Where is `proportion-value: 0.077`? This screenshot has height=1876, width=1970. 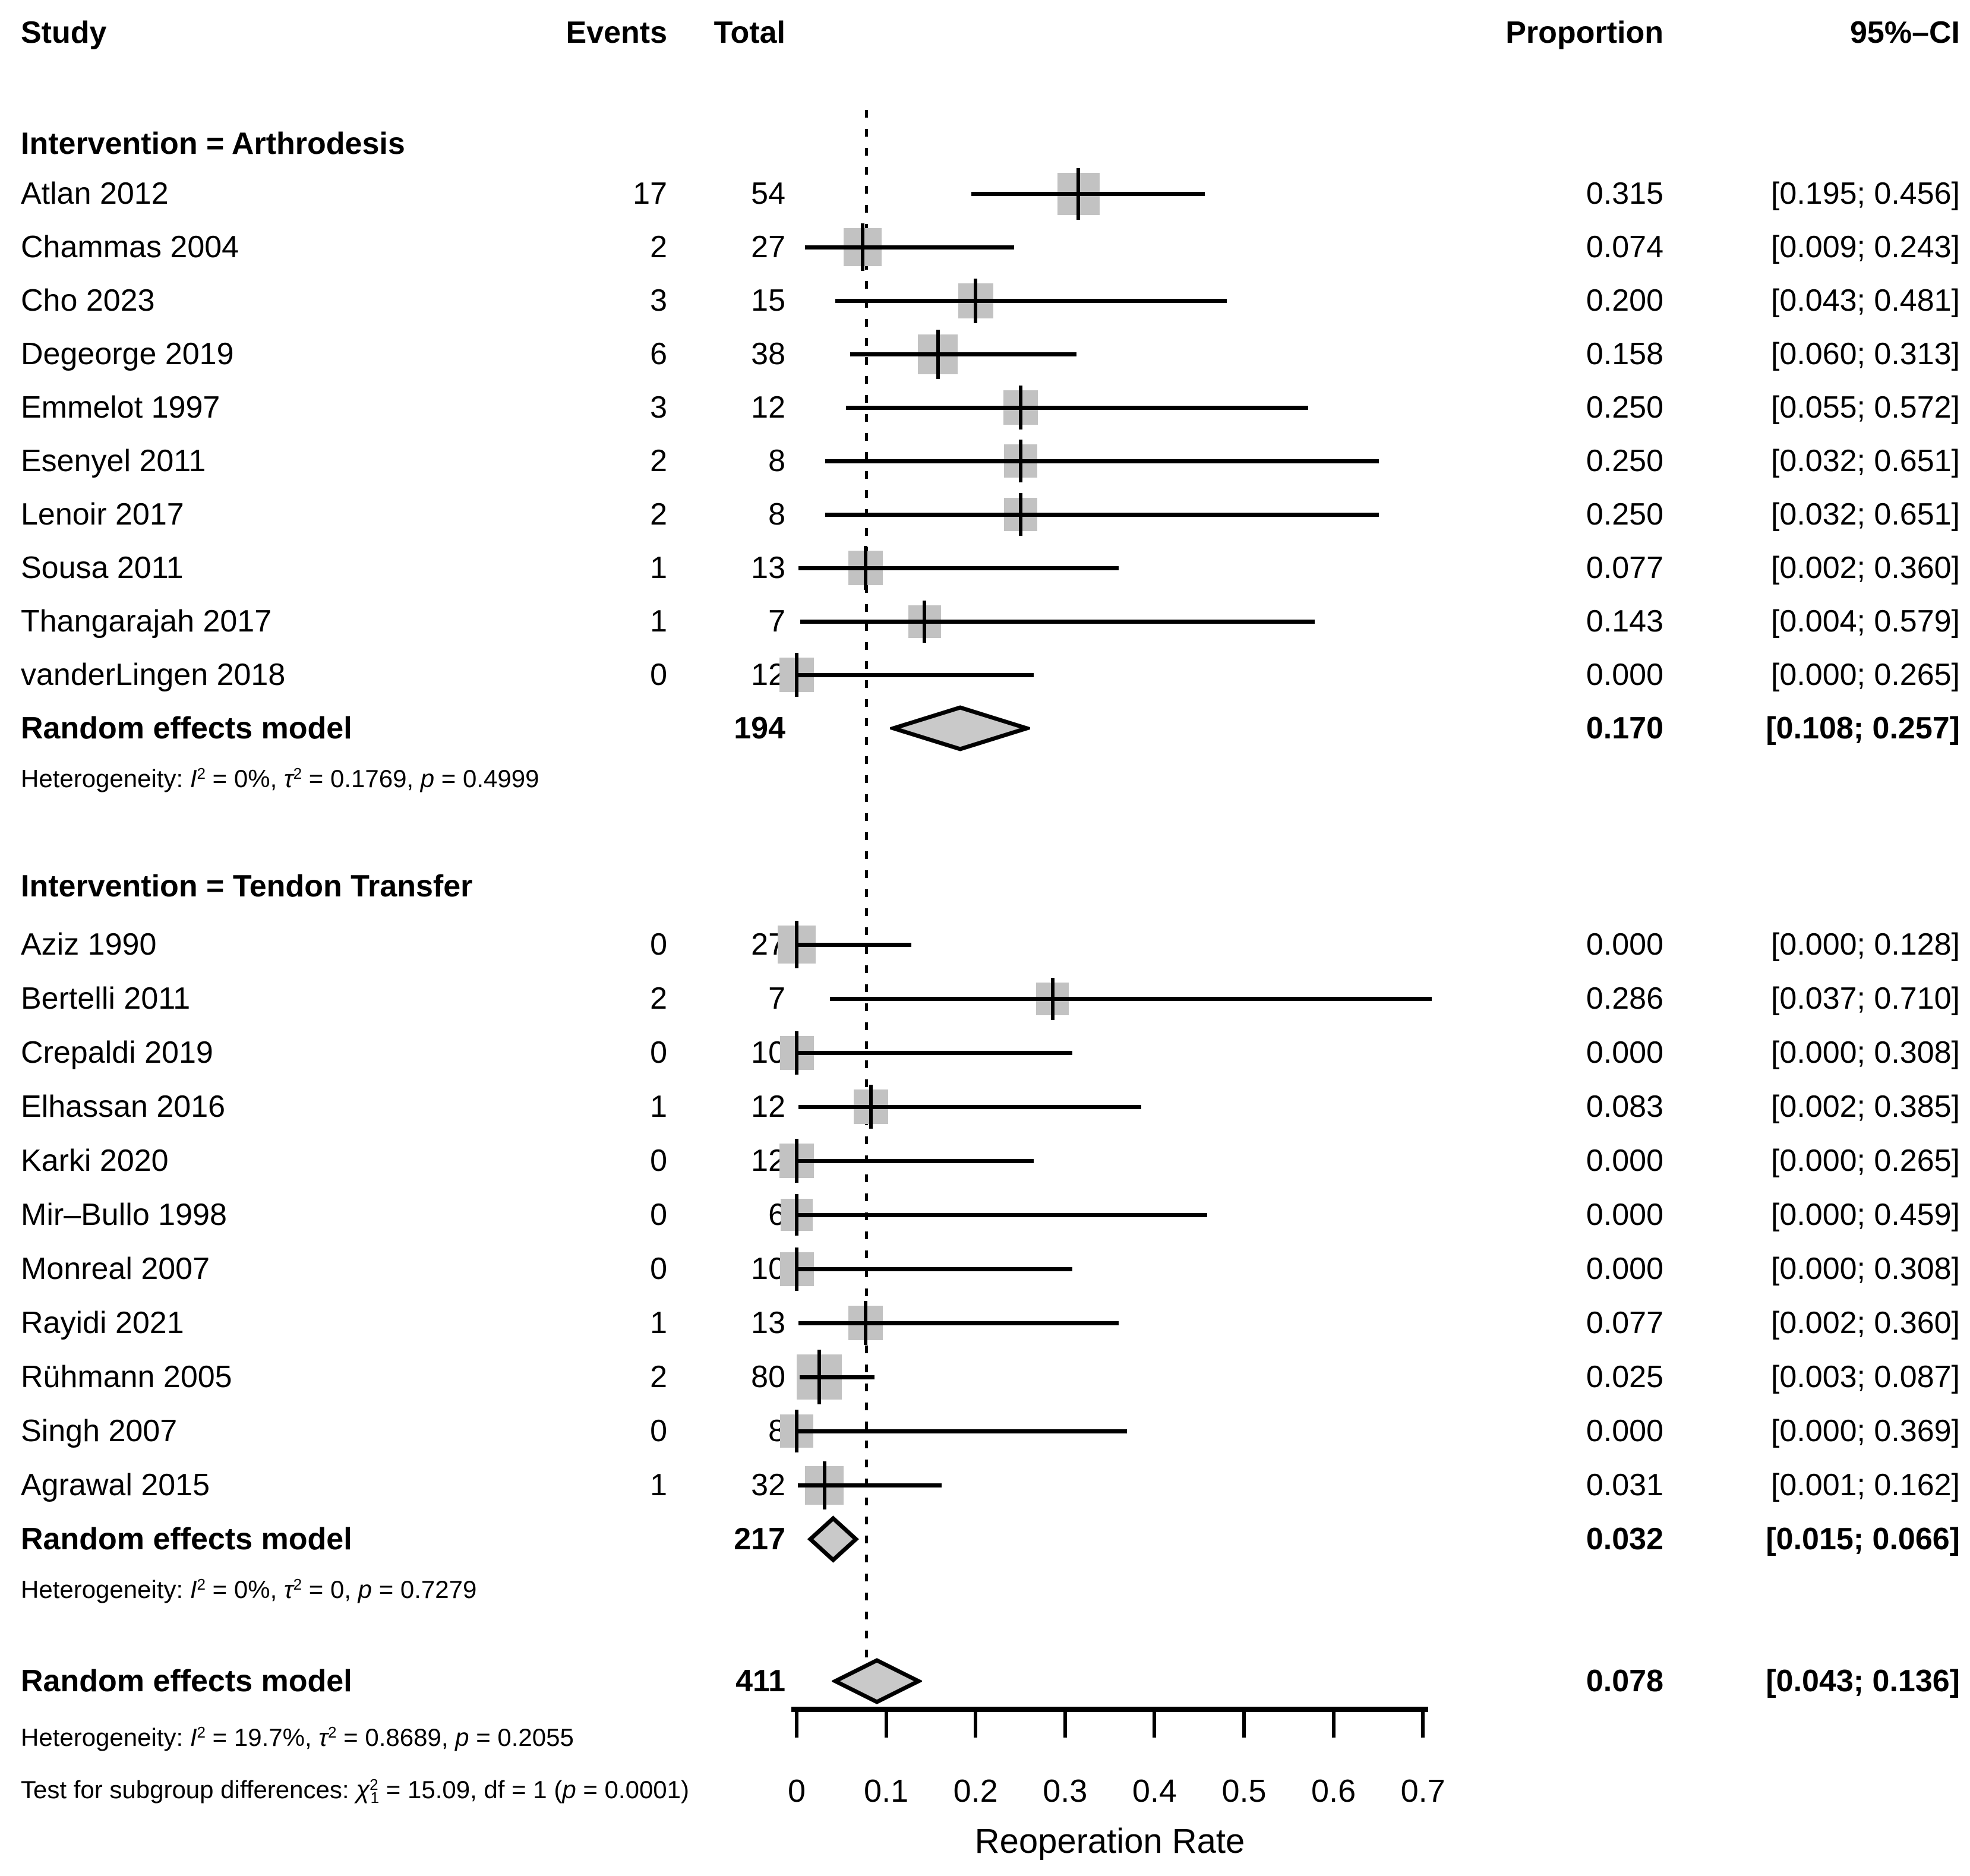 proportion-value: 0.077 is located at coordinates (1624, 1323).